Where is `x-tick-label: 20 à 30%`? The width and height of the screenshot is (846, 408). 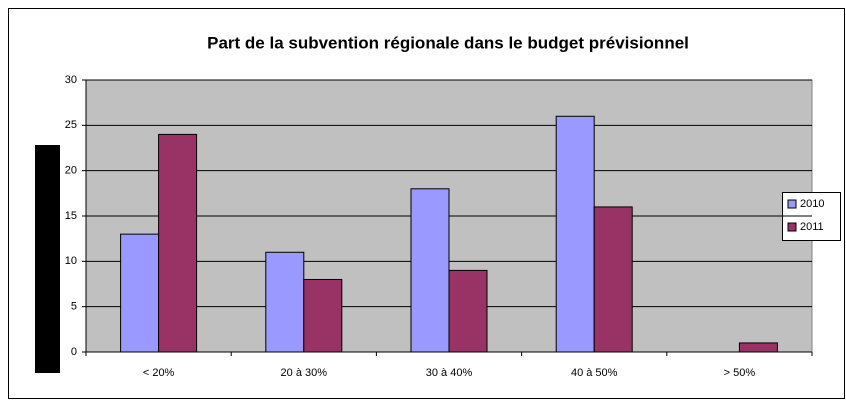 x-tick-label: 20 à 30% is located at coordinates (304, 373).